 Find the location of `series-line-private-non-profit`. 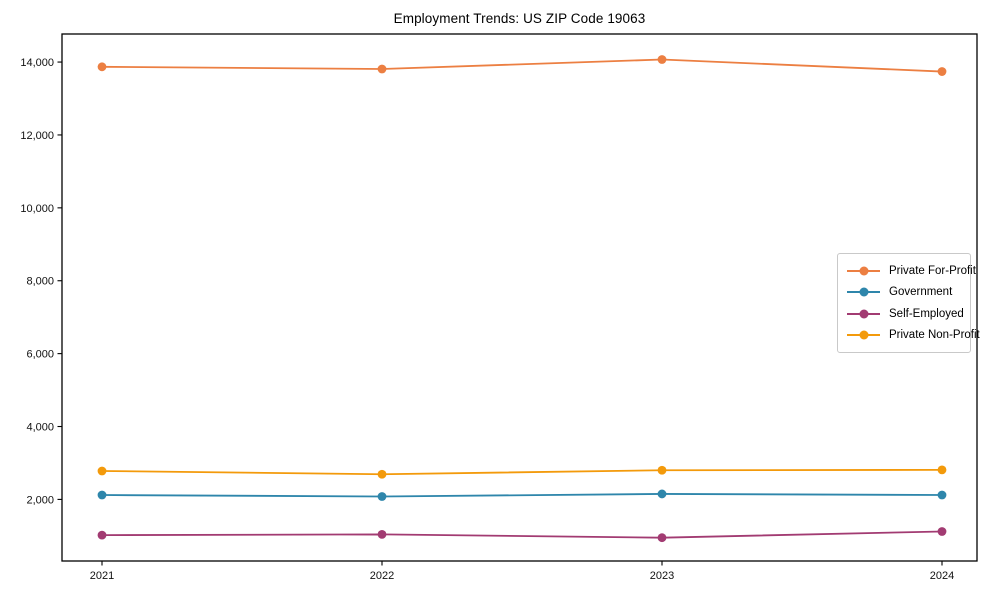

series-line-private-non-profit is located at coordinates (522, 472).